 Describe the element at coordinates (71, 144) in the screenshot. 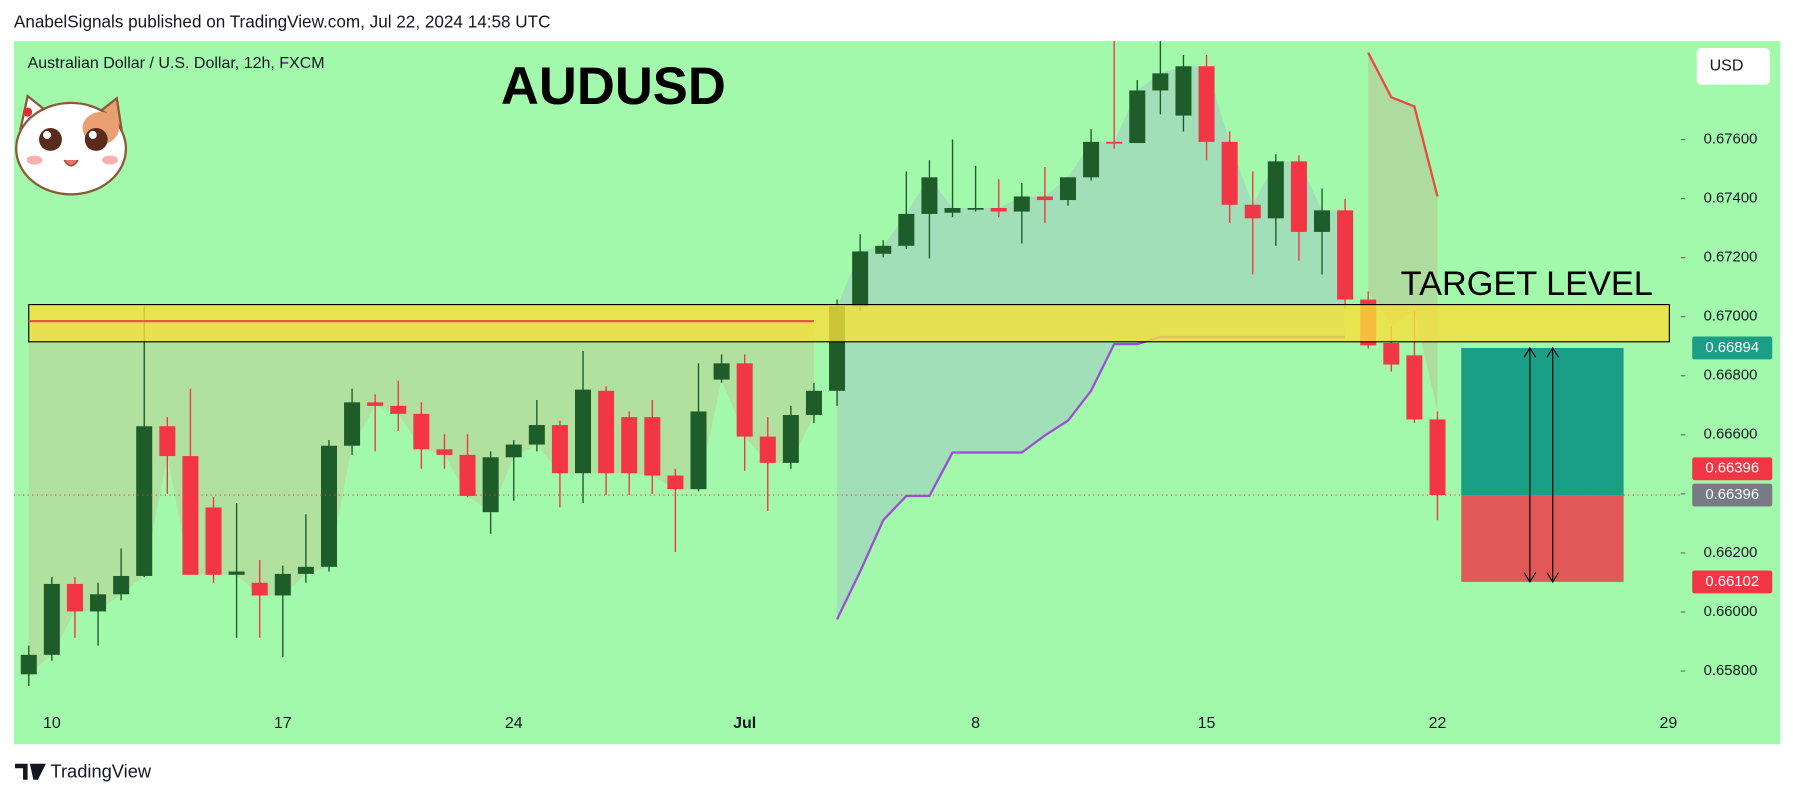

I see `mascot` at that location.